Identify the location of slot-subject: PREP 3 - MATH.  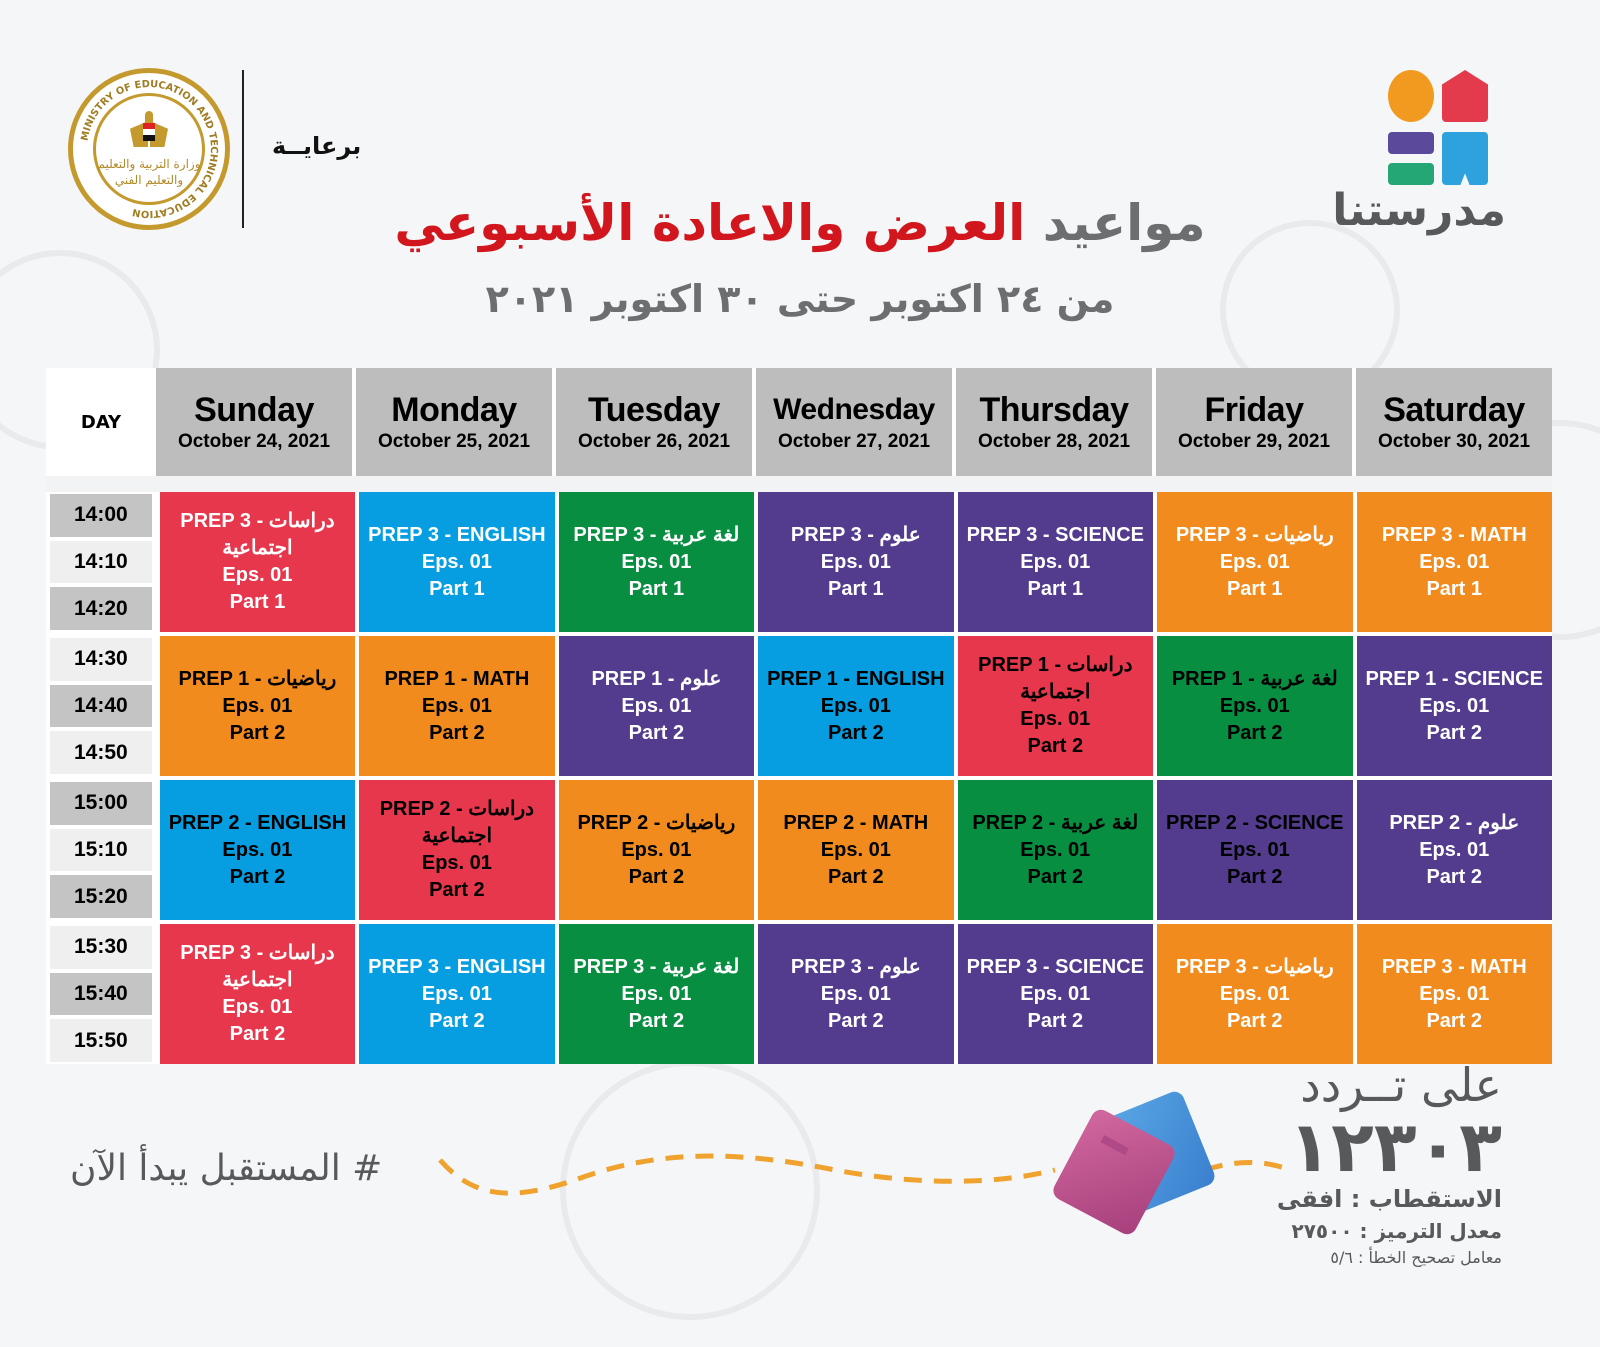
(1454, 534).